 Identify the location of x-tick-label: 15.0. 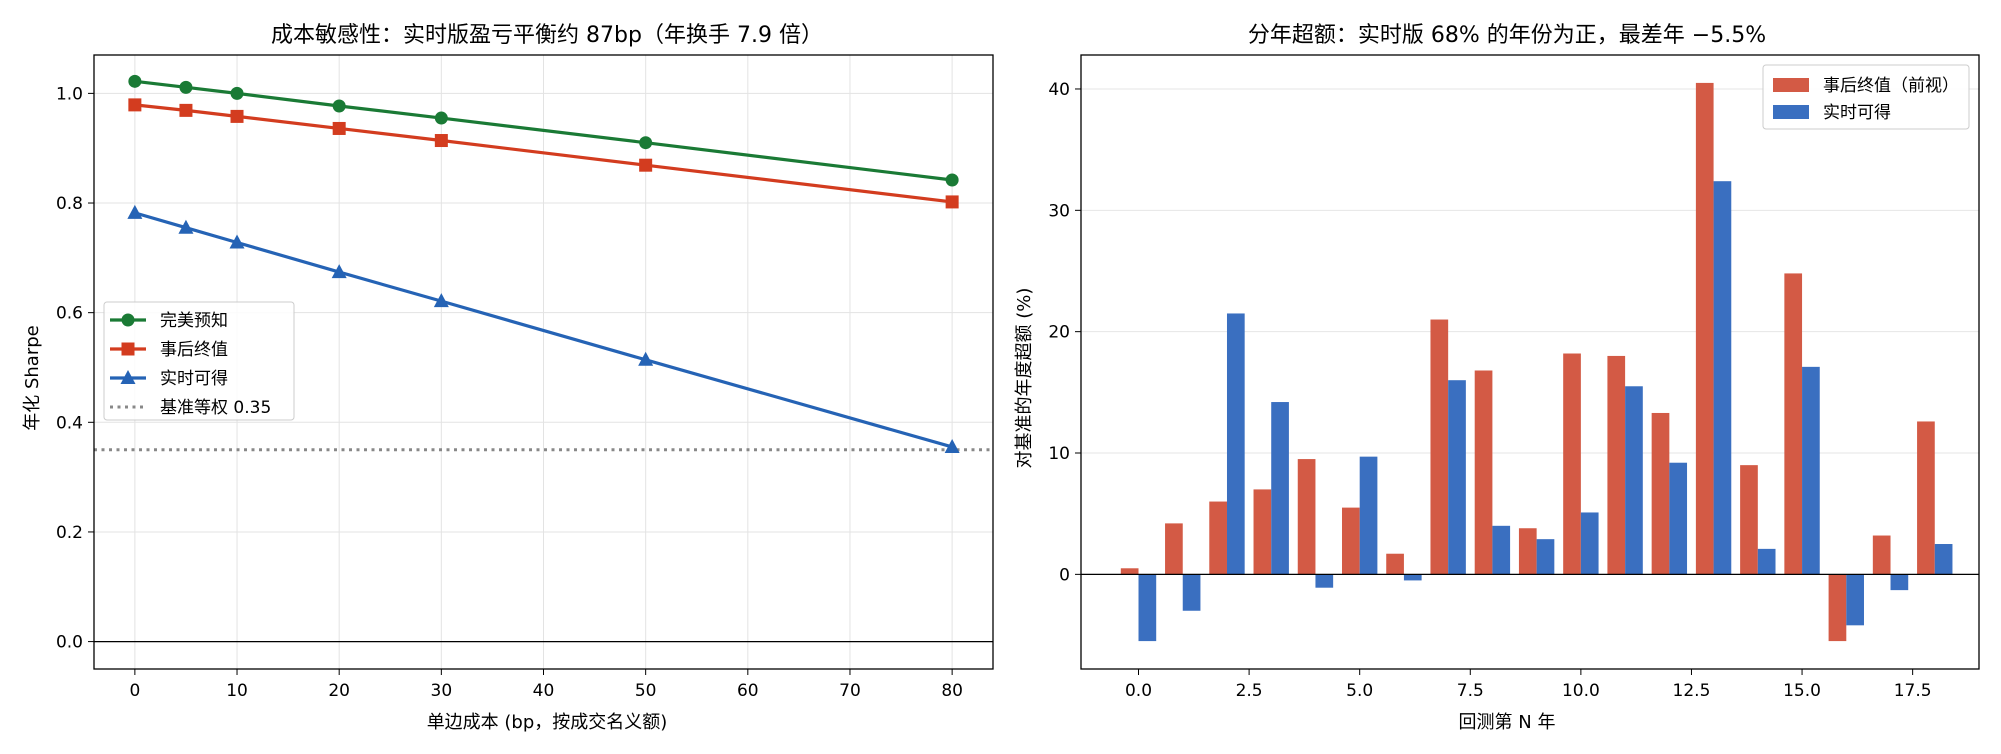
(1802, 691).